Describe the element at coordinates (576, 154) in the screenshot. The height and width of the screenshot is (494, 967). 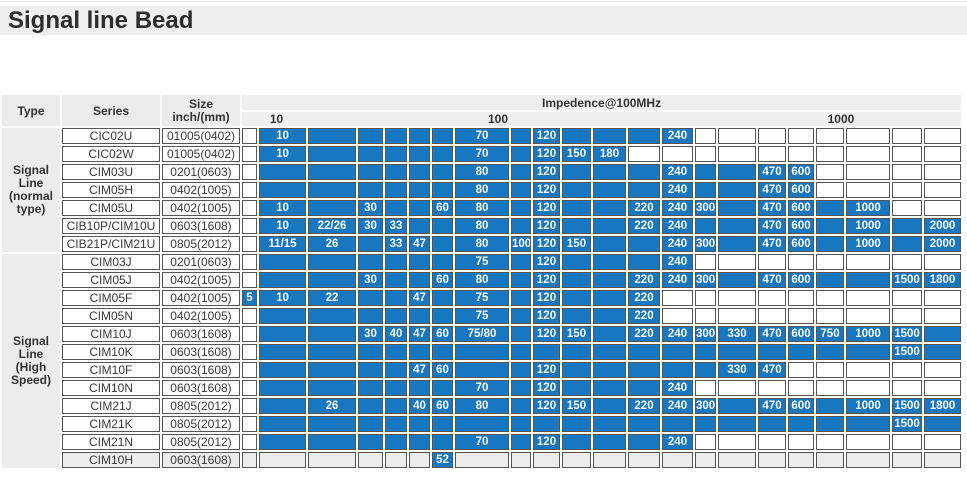
I see `impedance-cell-value: 150` at that location.